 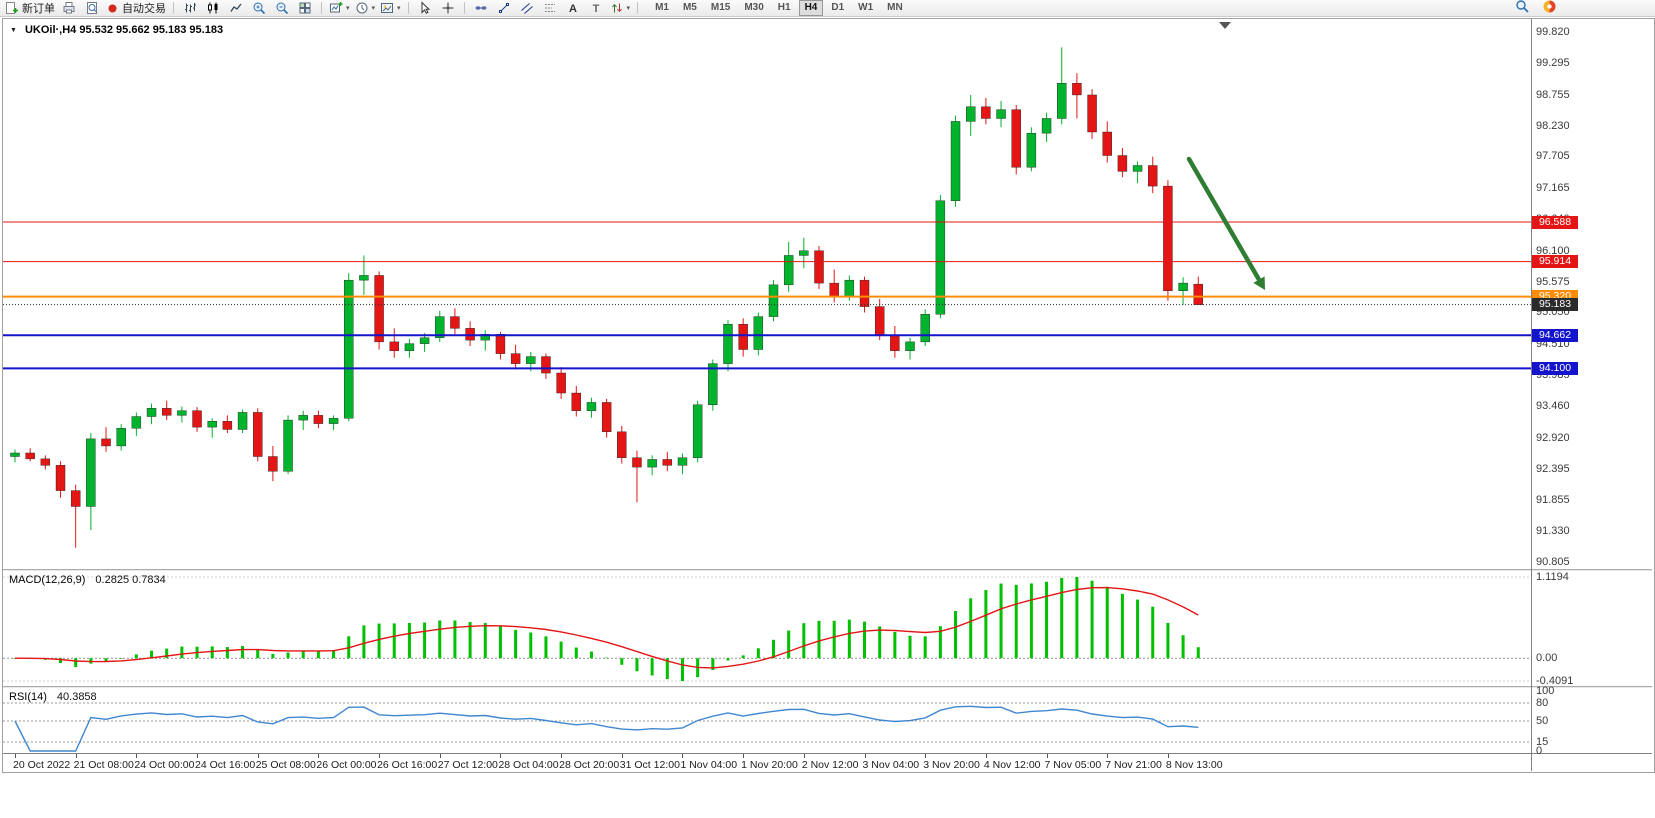 I want to click on time-tick-label: 1 Nov 04:00, so click(x=709, y=765).